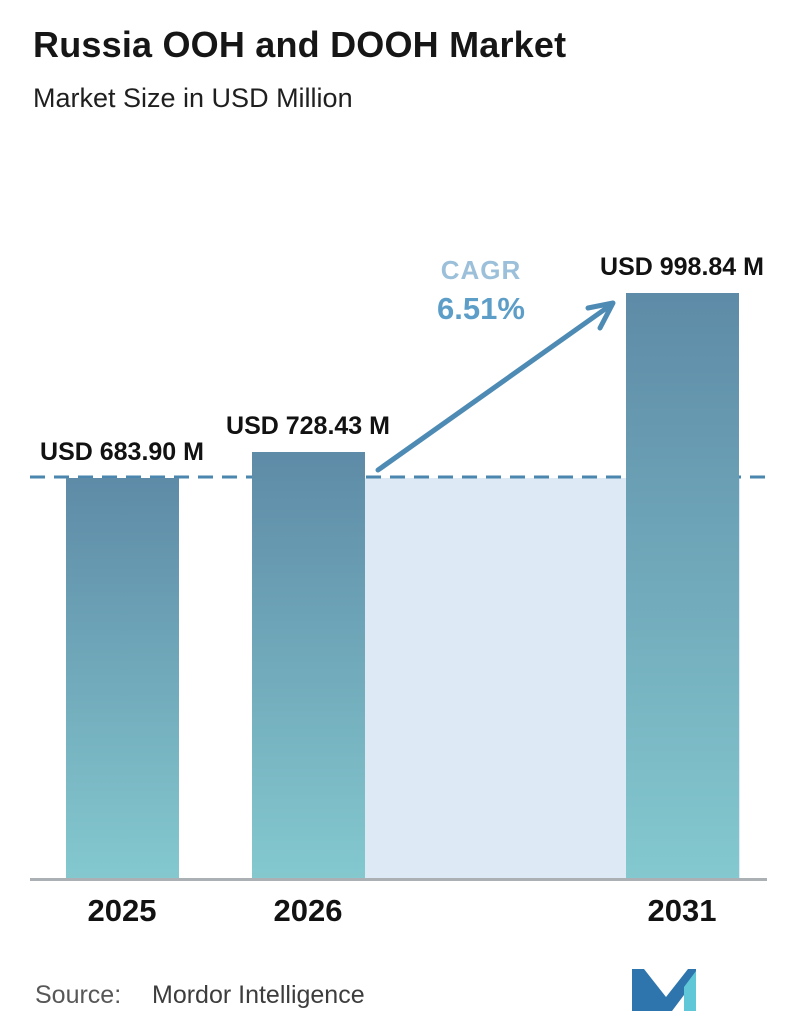 Image resolution: width=796 pixels, height=1034 pixels. I want to click on value-label-2031: USD 998.84 M, so click(682, 267).